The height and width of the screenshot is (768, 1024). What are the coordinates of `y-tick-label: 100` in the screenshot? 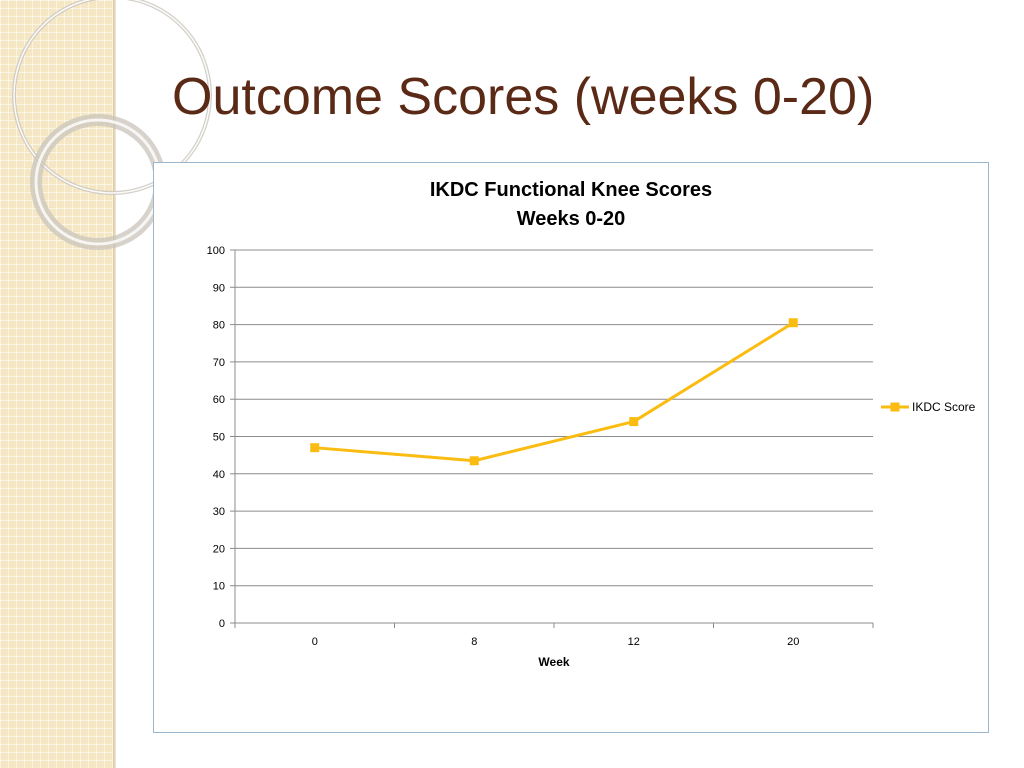 It's located at (216, 251).